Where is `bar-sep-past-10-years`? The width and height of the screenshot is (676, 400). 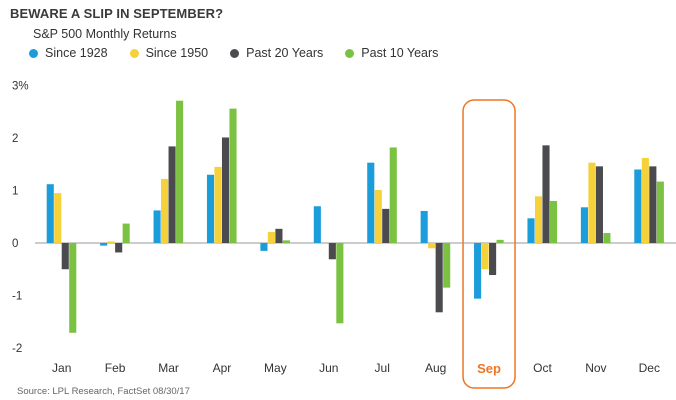
bar-sep-past-10-years is located at coordinates (500, 241).